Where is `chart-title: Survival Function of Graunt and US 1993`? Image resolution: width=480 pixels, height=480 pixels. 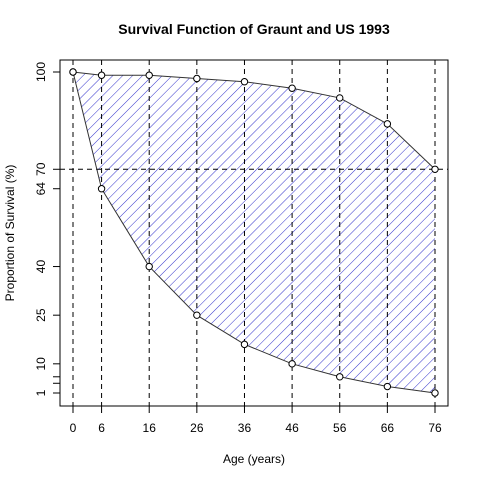
chart-title: Survival Function of Graunt and US 1993 is located at coordinates (254, 29).